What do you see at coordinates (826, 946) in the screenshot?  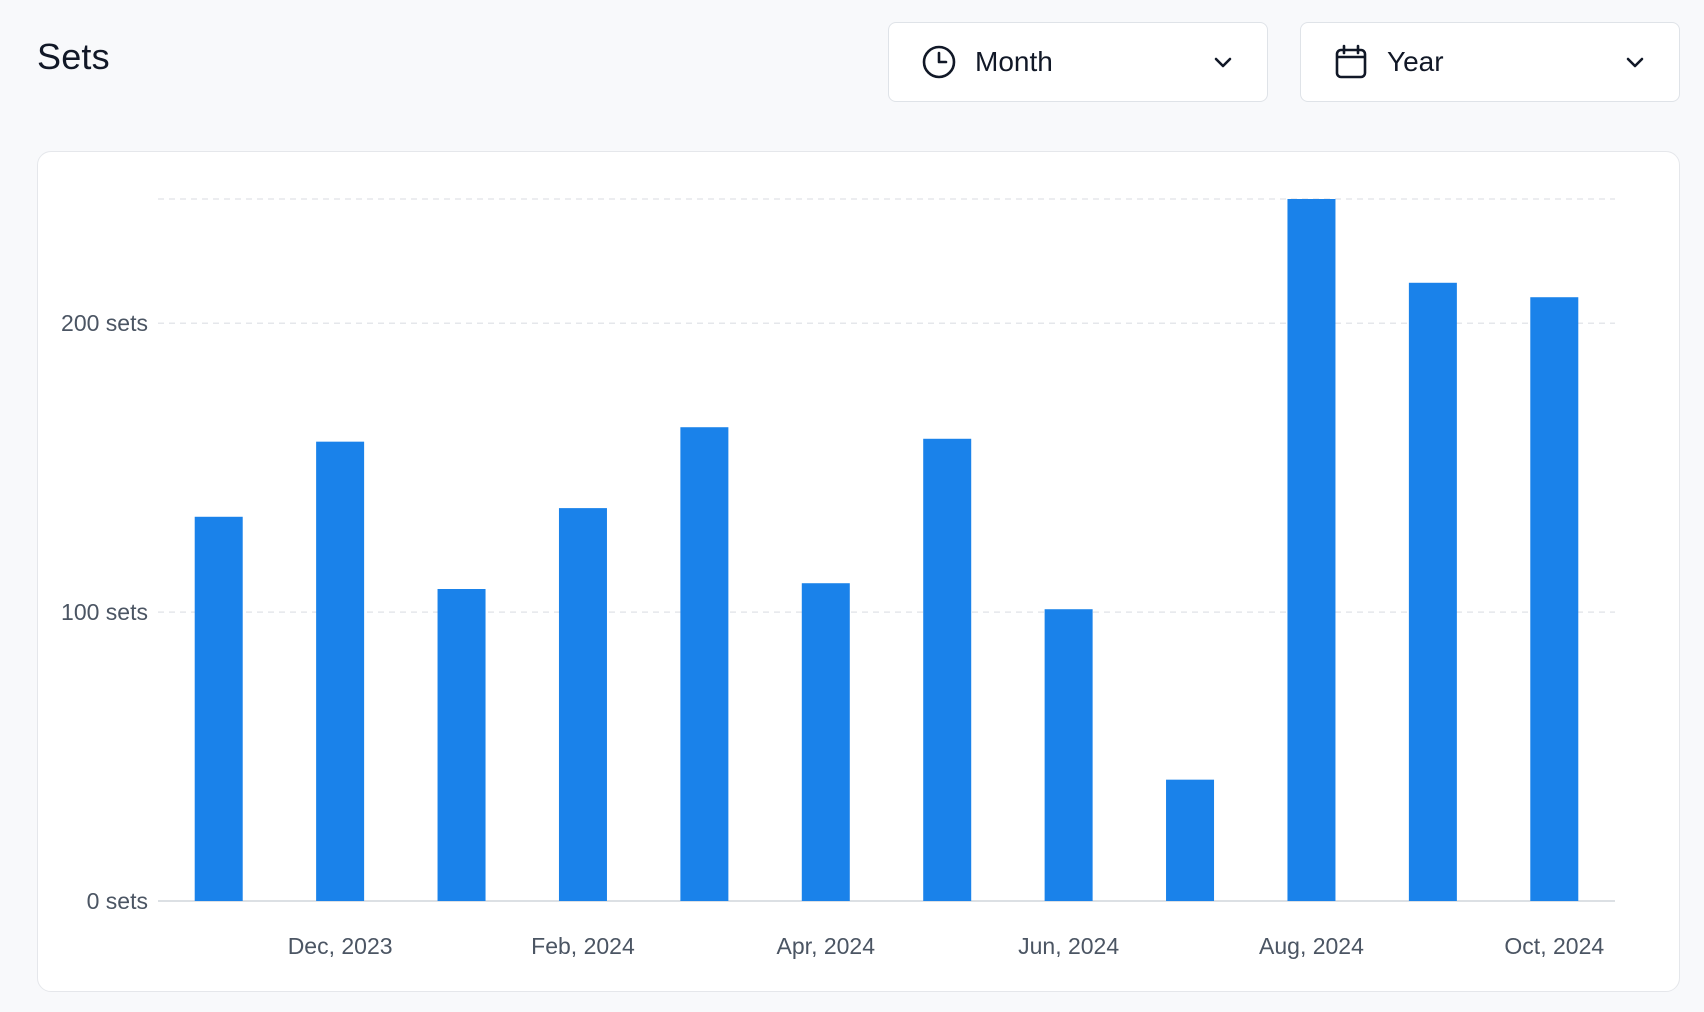 I see `x-tick-label: Apr, 2024` at bounding box center [826, 946].